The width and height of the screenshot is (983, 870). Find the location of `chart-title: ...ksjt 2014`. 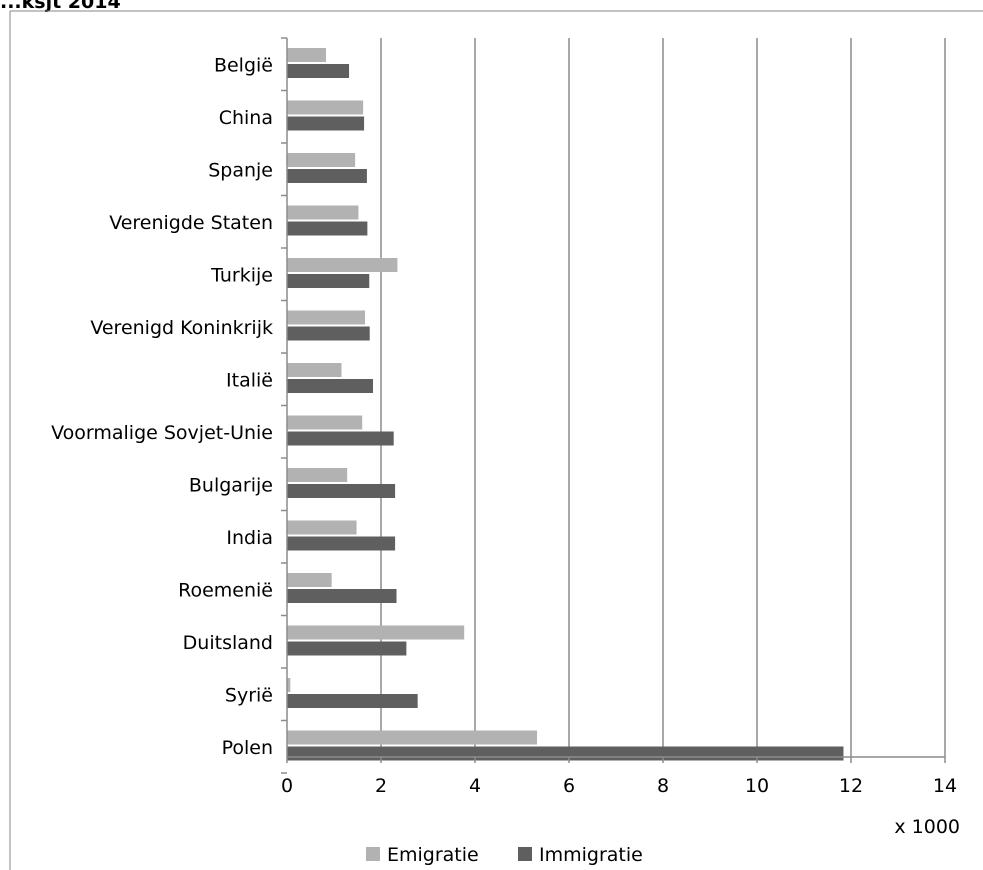

chart-title: ...ksjt 2014 is located at coordinates (60, 6).